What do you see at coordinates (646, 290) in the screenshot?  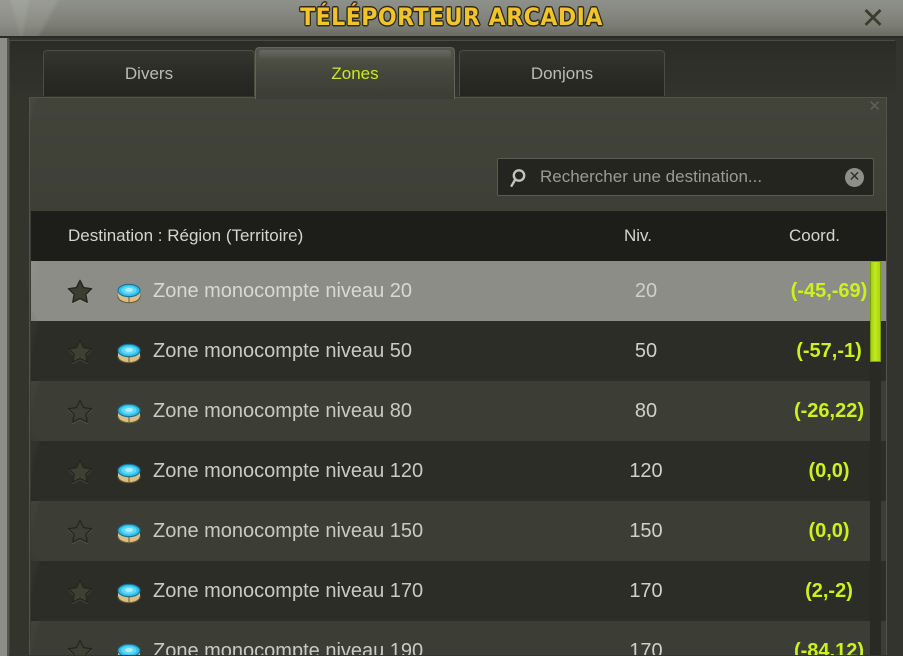 I see `destination-level: 20` at bounding box center [646, 290].